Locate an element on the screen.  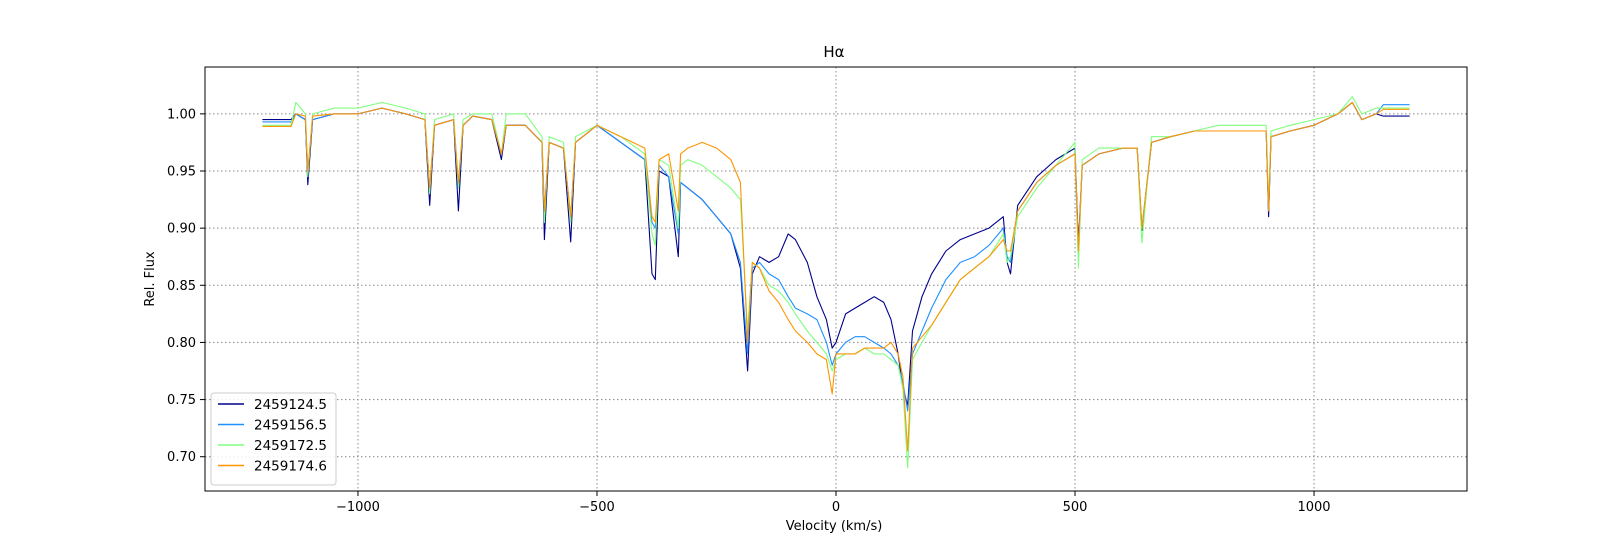
x-tick-label: −500 is located at coordinates (597, 507).